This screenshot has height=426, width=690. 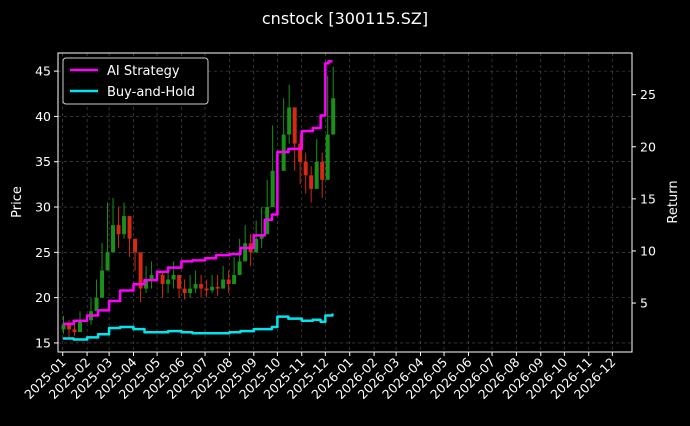 I want to click on y-right-tick-label: 25, so click(x=648, y=94).